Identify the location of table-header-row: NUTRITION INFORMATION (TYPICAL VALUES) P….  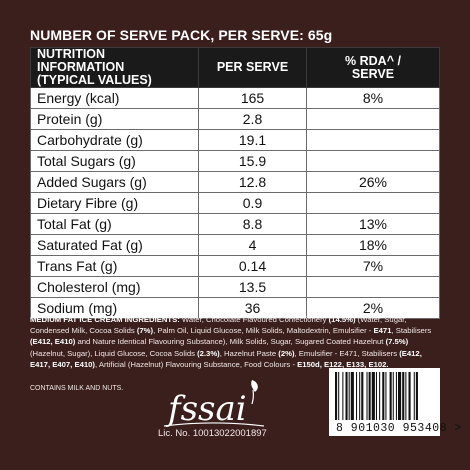
(235, 67).